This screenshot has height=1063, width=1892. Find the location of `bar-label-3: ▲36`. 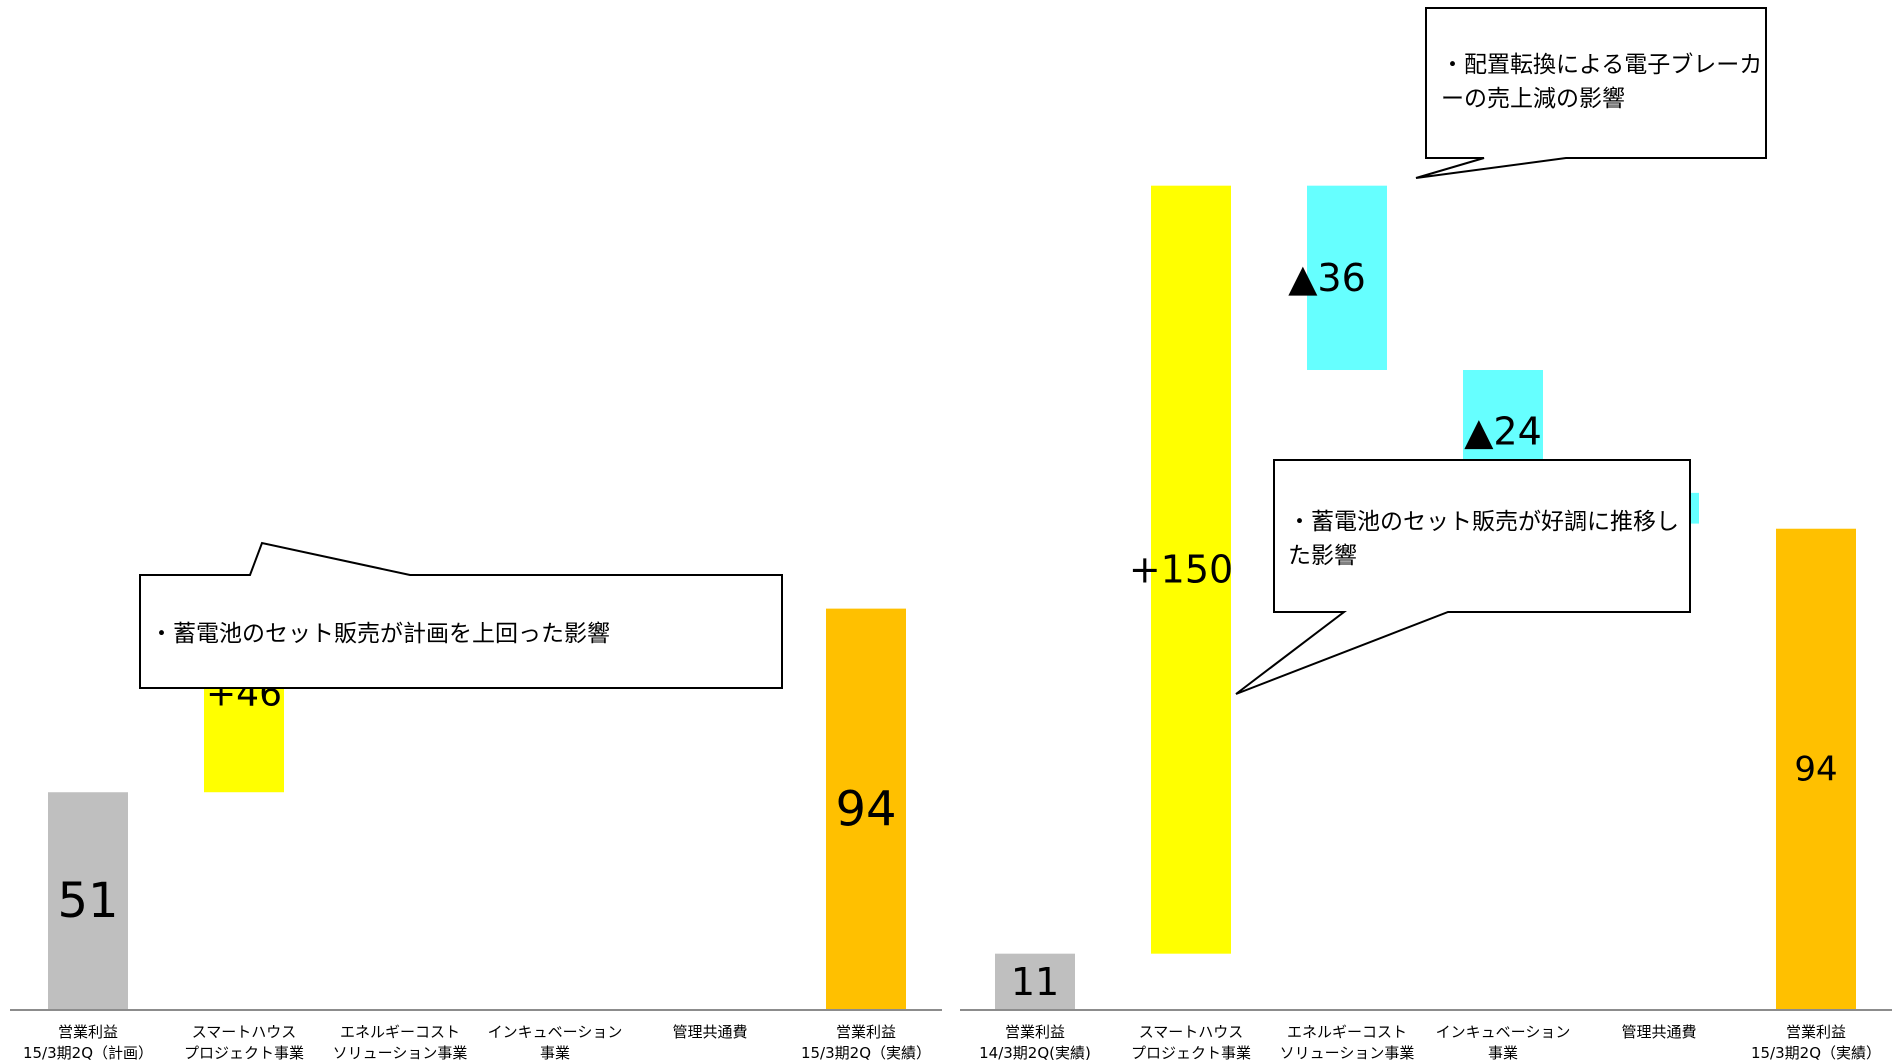

bar-label-3: ▲36 is located at coordinates (1327, 278).